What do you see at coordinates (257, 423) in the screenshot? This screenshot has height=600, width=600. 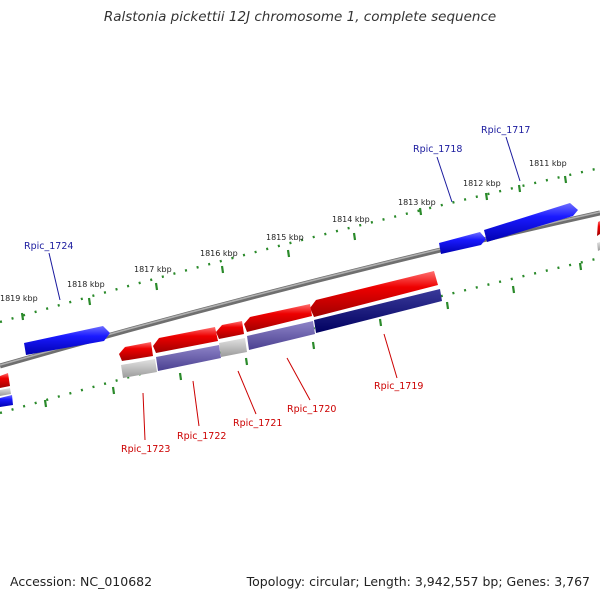 I see `label-rpic-1721: Rpic_1721` at bounding box center [257, 423].